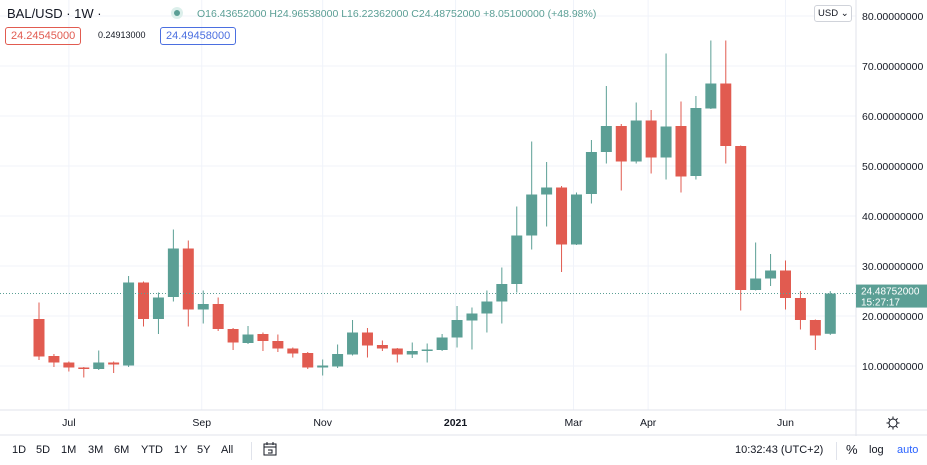 The image size is (927, 465). What do you see at coordinates (833, 13) in the screenshot?
I see `currency-dropdown: USD ⌄` at bounding box center [833, 13].